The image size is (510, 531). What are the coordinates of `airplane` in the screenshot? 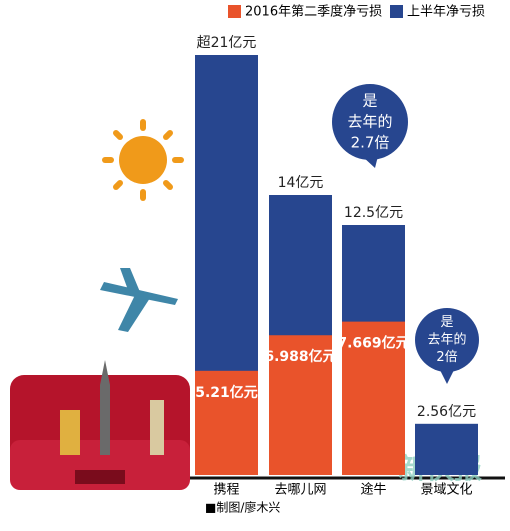 It's located at (139, 300).